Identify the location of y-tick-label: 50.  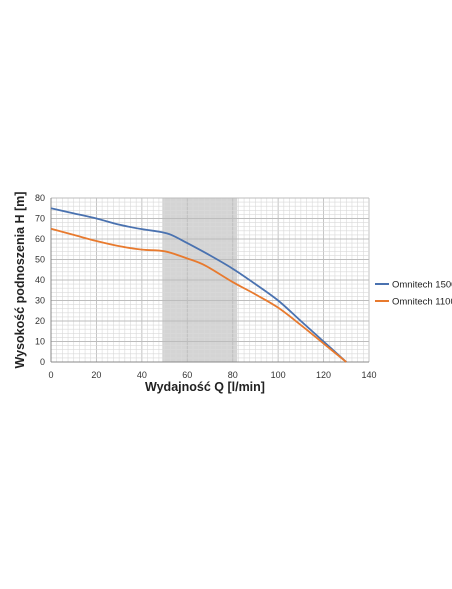
(40, 260).